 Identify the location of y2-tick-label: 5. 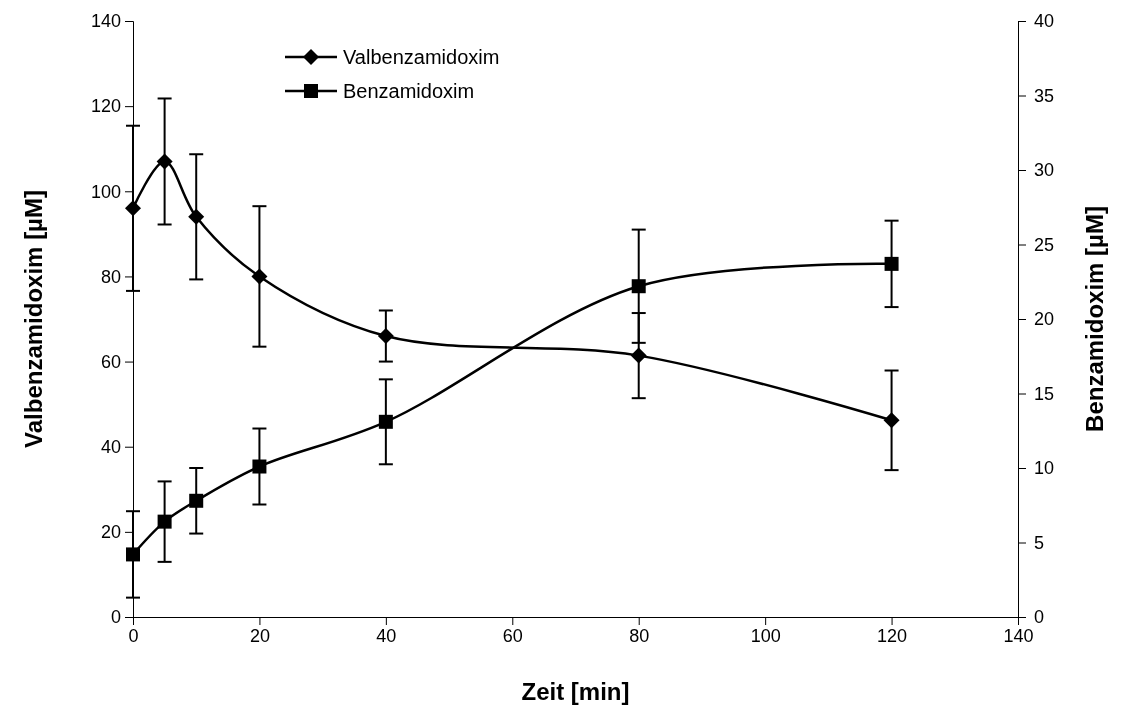
(1039, 542).